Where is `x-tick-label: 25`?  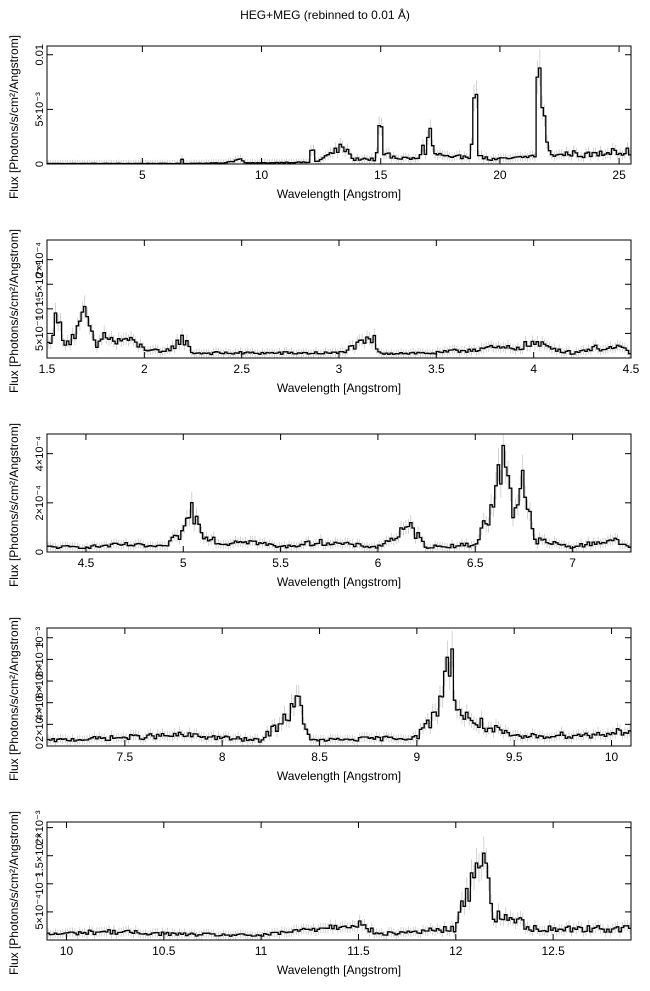
x-tick-label: 25 is located at coordinates (619, 175).